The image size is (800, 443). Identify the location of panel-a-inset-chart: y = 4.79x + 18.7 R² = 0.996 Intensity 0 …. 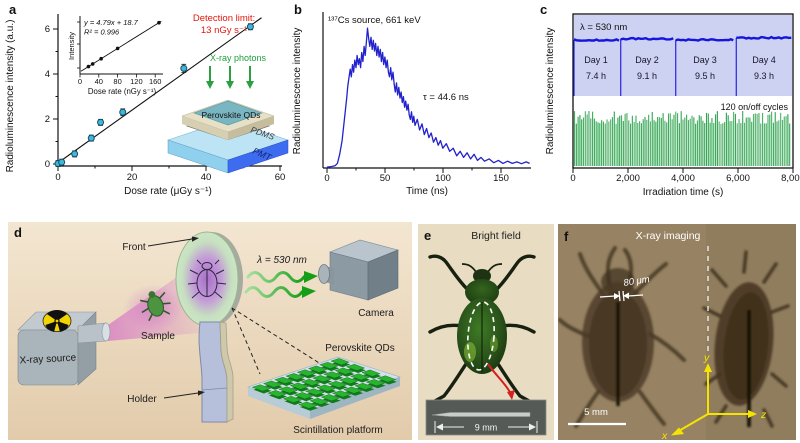
(115, 56).